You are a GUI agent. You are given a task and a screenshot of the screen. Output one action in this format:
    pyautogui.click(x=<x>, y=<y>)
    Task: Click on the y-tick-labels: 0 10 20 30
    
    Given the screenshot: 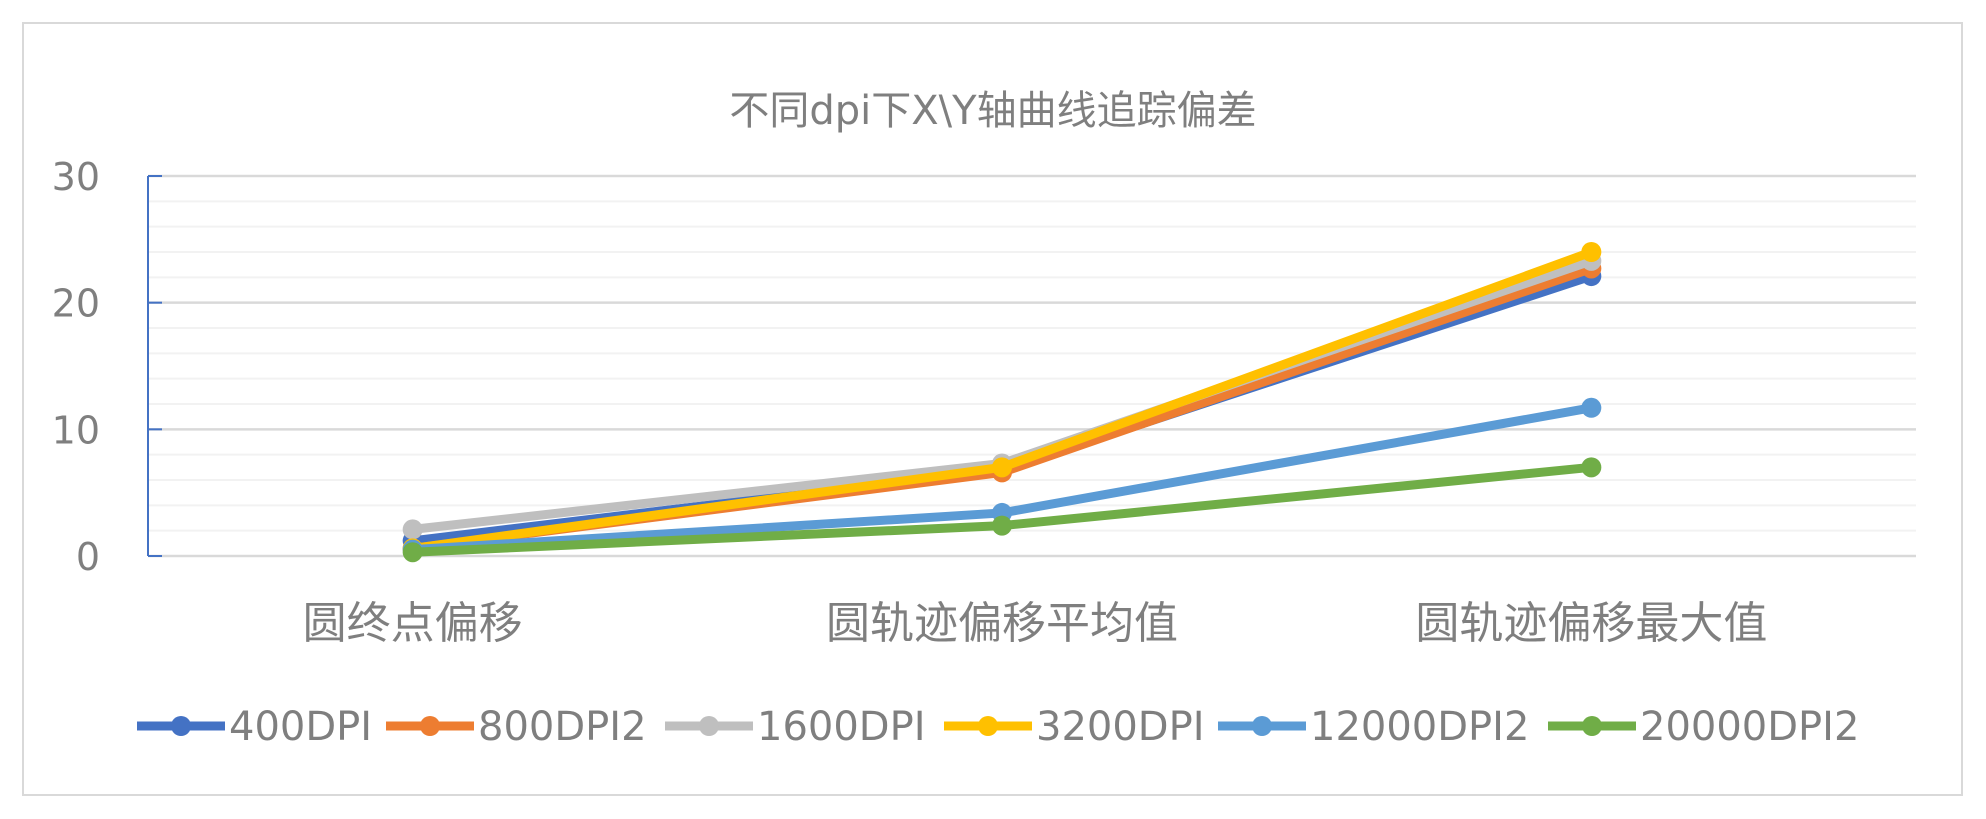 What is the action you would take?
    pyautogui.click(x=76, y=367)
    